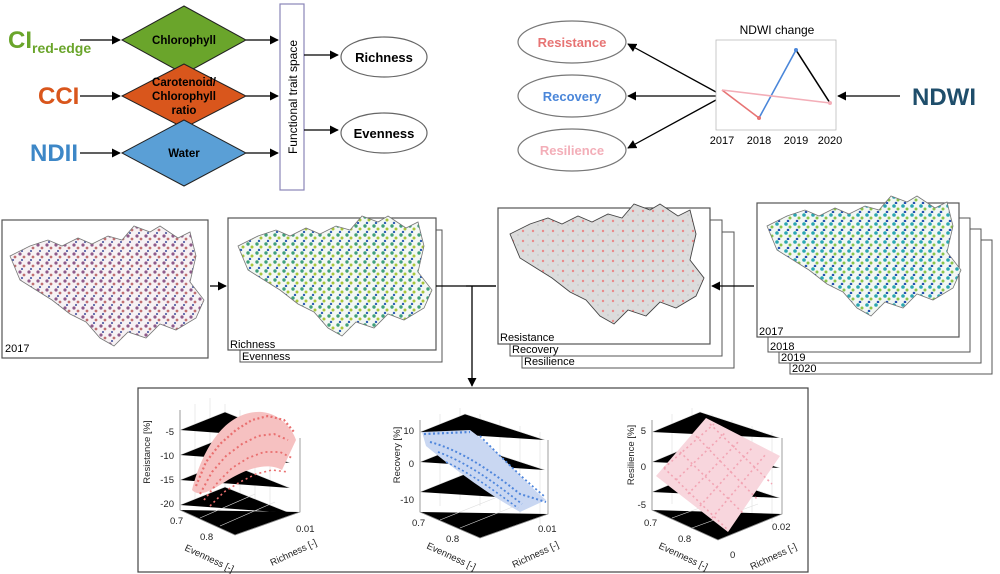  Describe the element at coordinates (547, 529) in the screenshot. I see `plot-recovery-ztick-0: 0.01` at that location.